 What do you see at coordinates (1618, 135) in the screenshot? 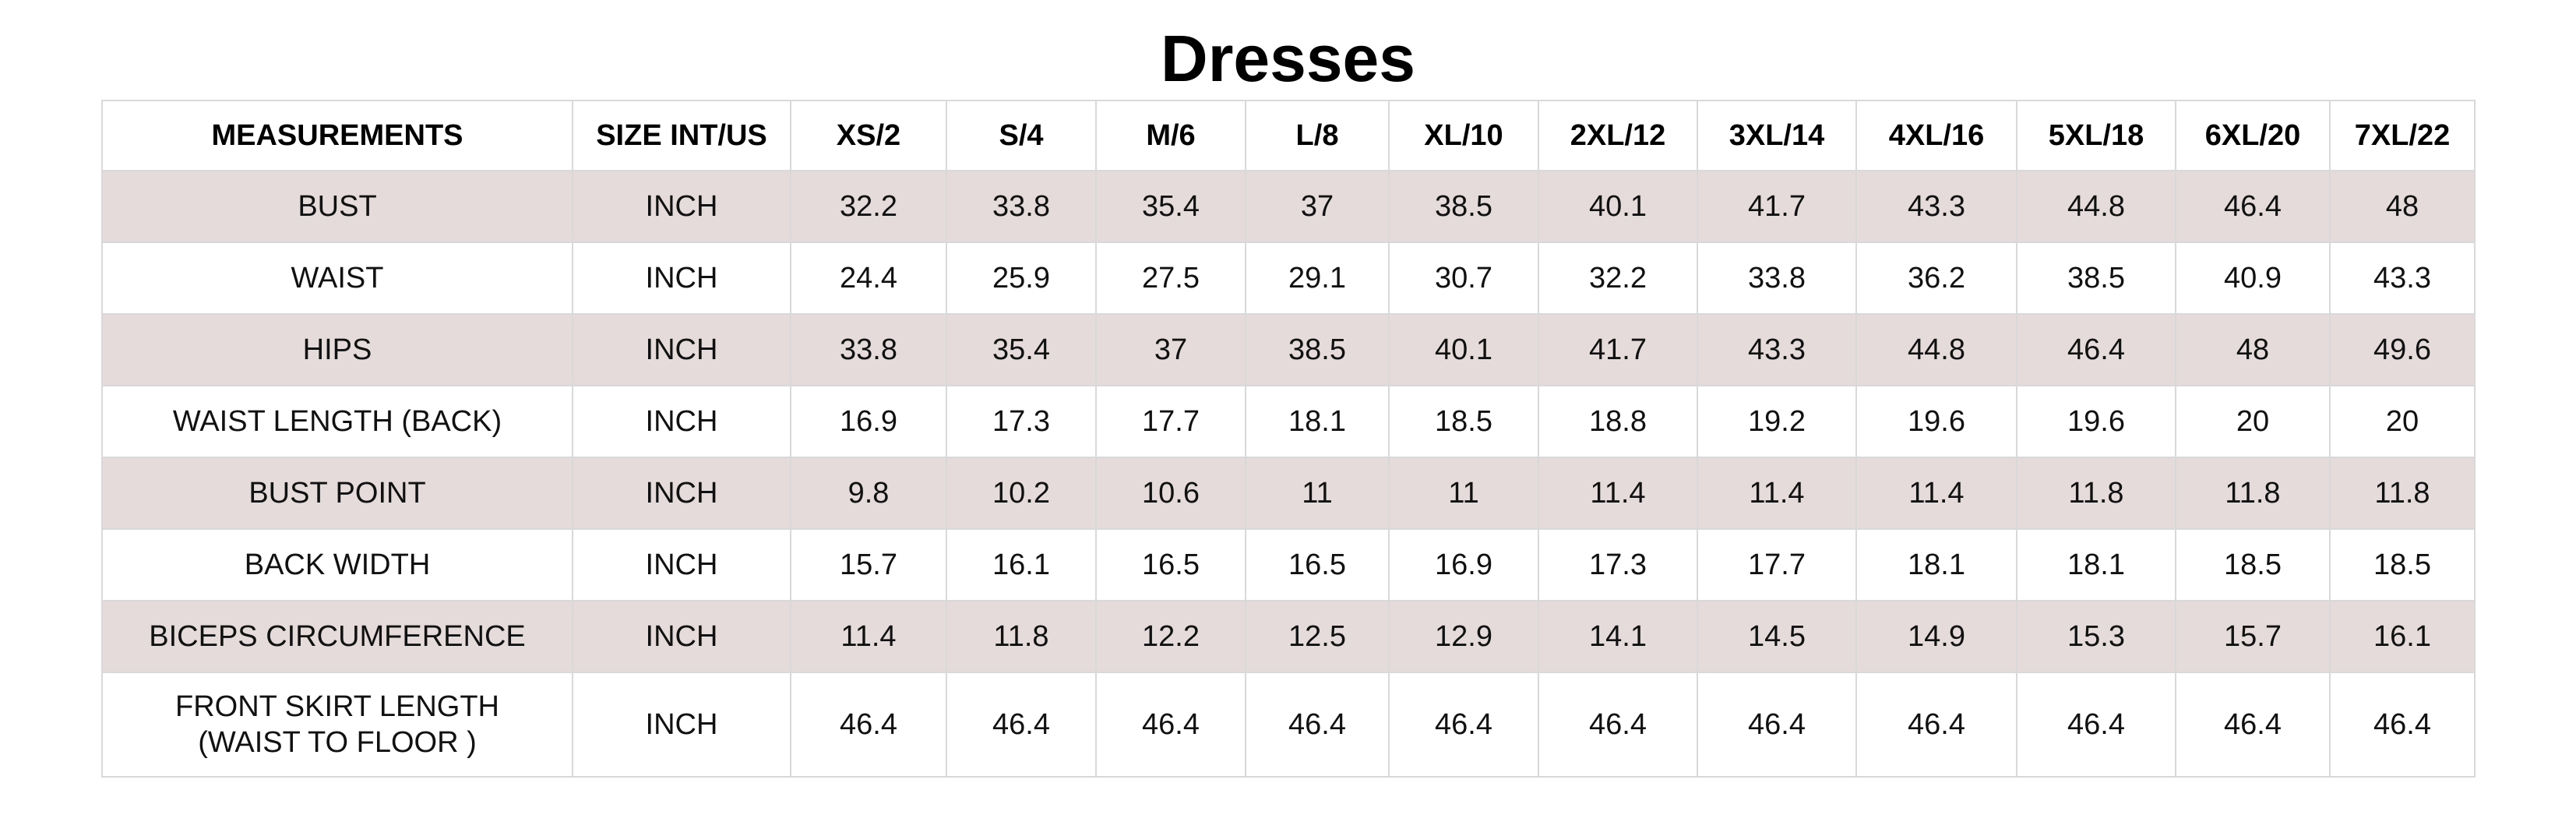
I see `column-header: 2XL/12` at bounding box center [1618, 135].